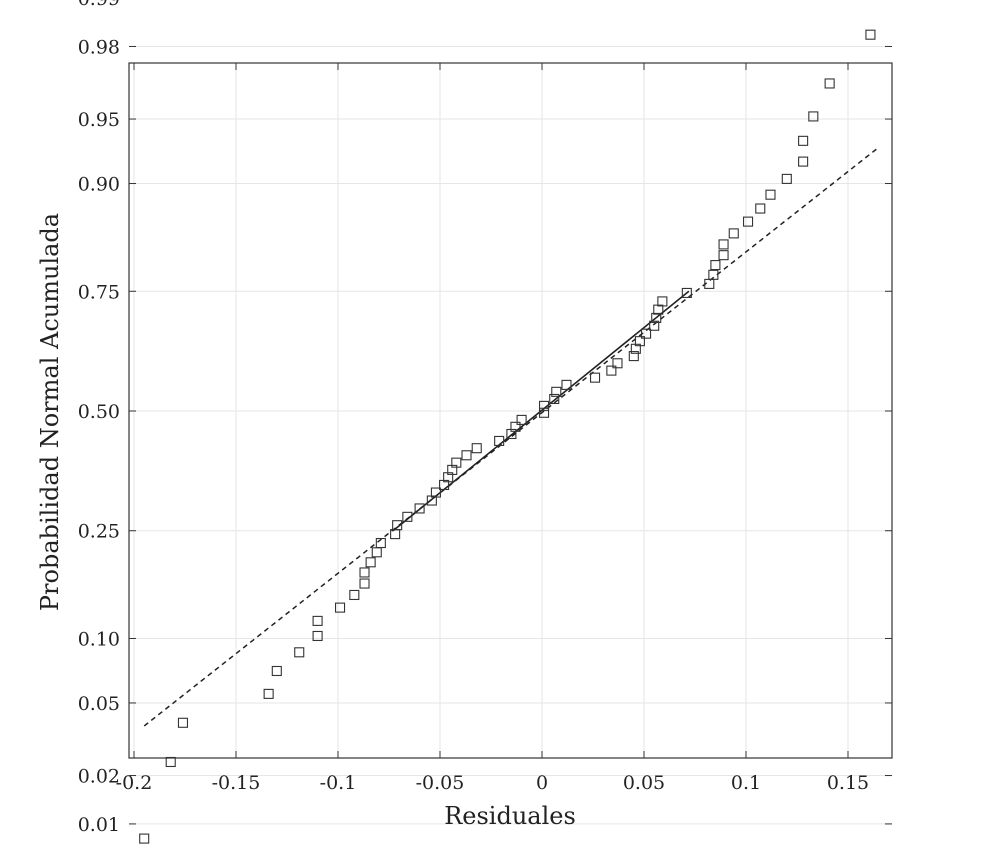 The height and width of the screenshot is (853, 987). Describe the element at coordinates (440, 783) in the screenshot. I see `x-tick-label: -0.05` at that location.